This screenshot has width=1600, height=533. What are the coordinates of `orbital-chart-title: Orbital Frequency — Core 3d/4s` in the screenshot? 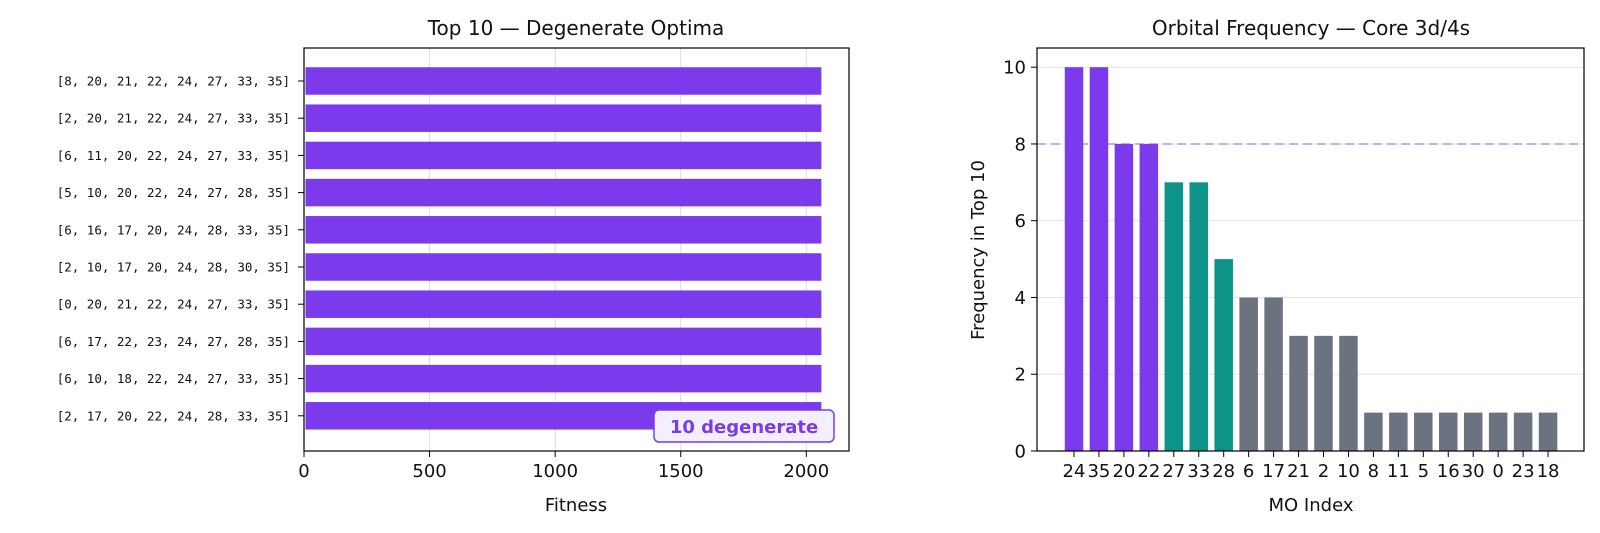 It's located at (1311, 28).